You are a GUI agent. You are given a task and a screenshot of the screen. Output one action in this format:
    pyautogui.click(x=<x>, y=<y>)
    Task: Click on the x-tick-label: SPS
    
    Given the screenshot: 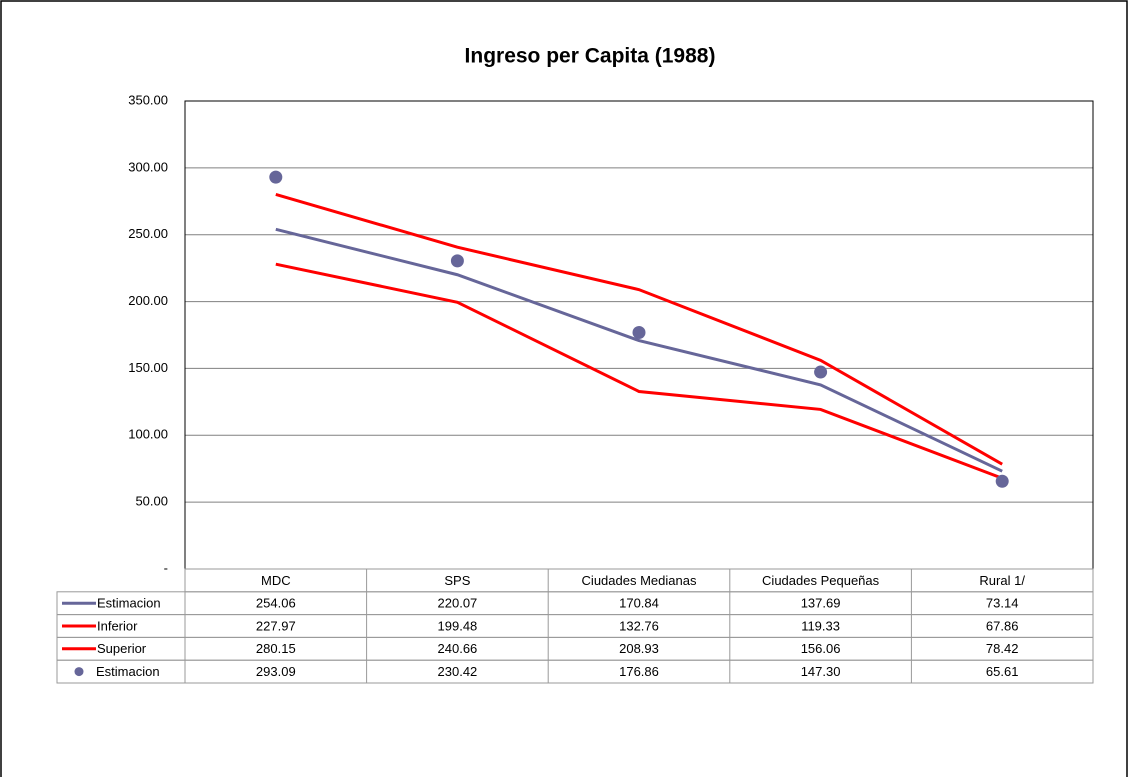 What is the action you would take?
    pyautogui.click(x=457, y=580)
    